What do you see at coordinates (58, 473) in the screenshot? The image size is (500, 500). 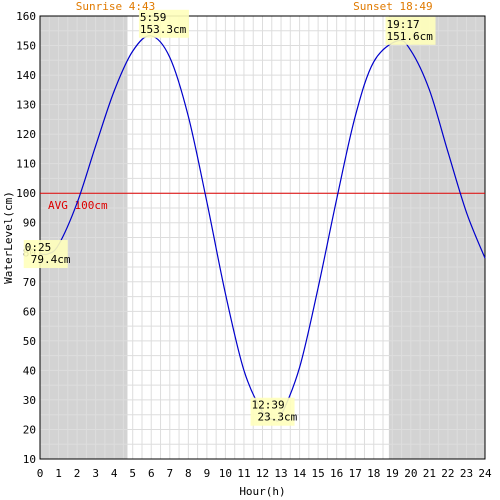 I see `x-tick-label: 1` at bounding box center [58, 473].